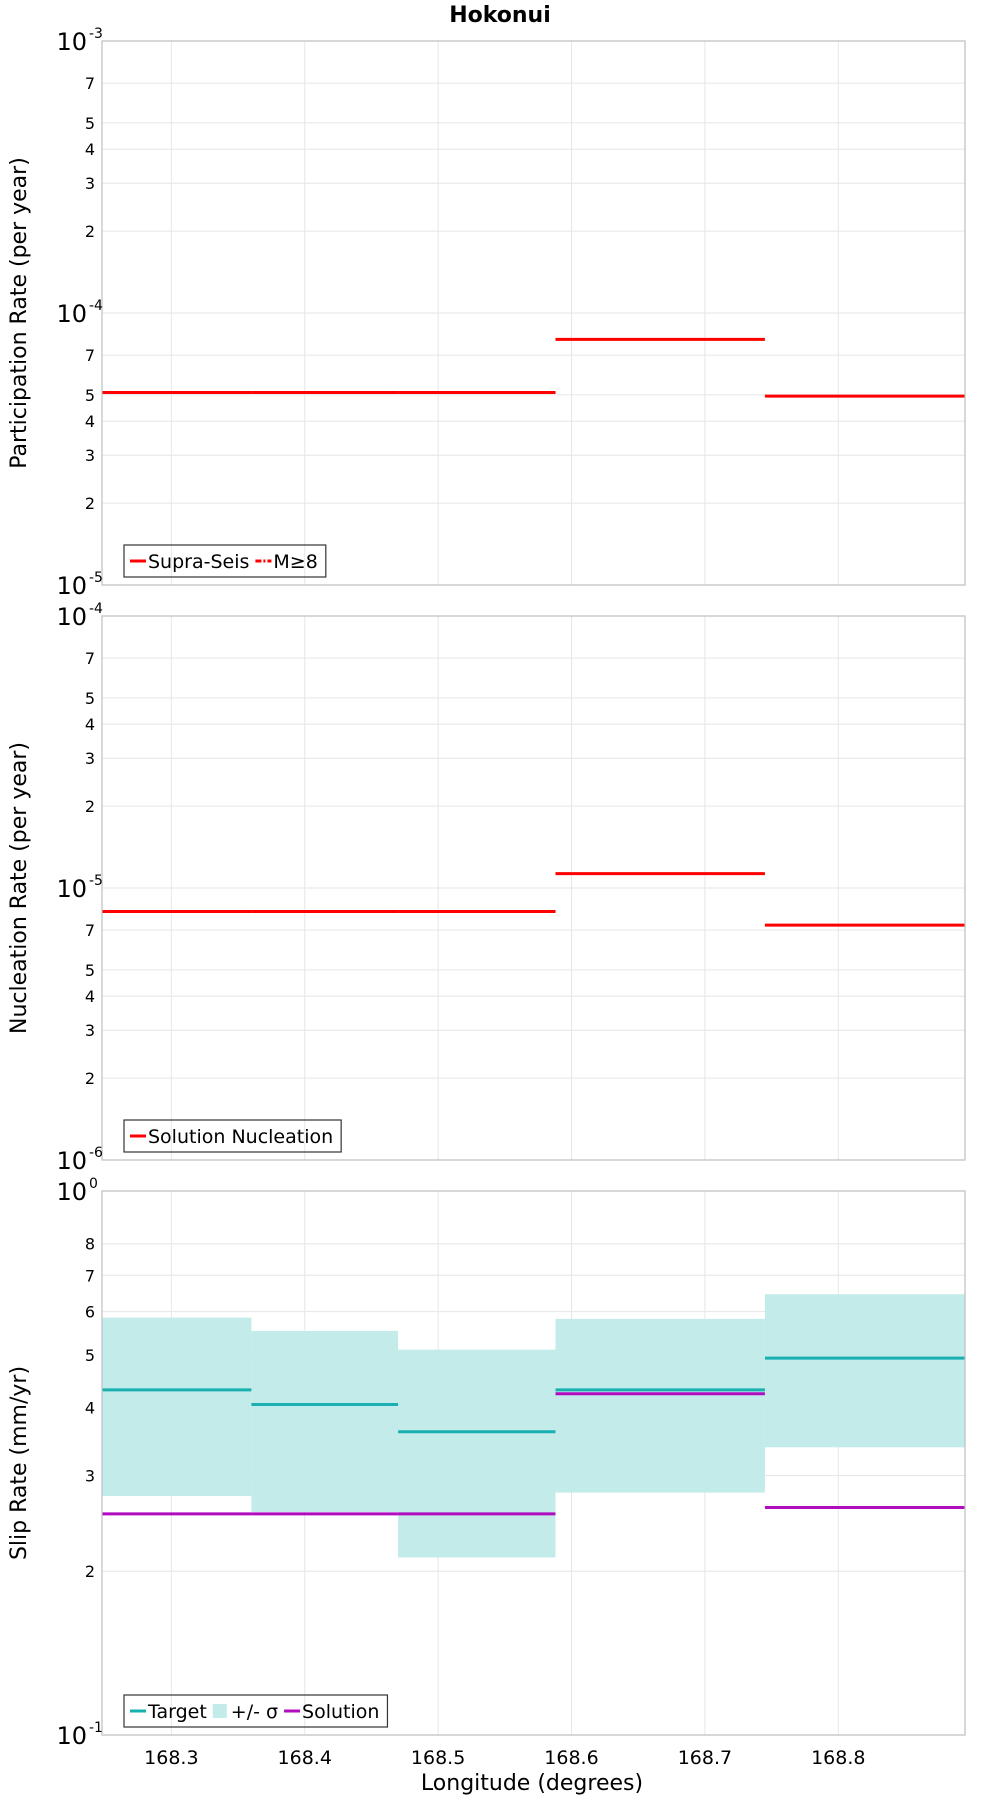 The height and width of the screenshot is (1800, 1000). What do you see at coordinates (240, 1137) in the screenshot?
I see `legend-label: Solution Nucleation` at bounding box center [240, 1137].